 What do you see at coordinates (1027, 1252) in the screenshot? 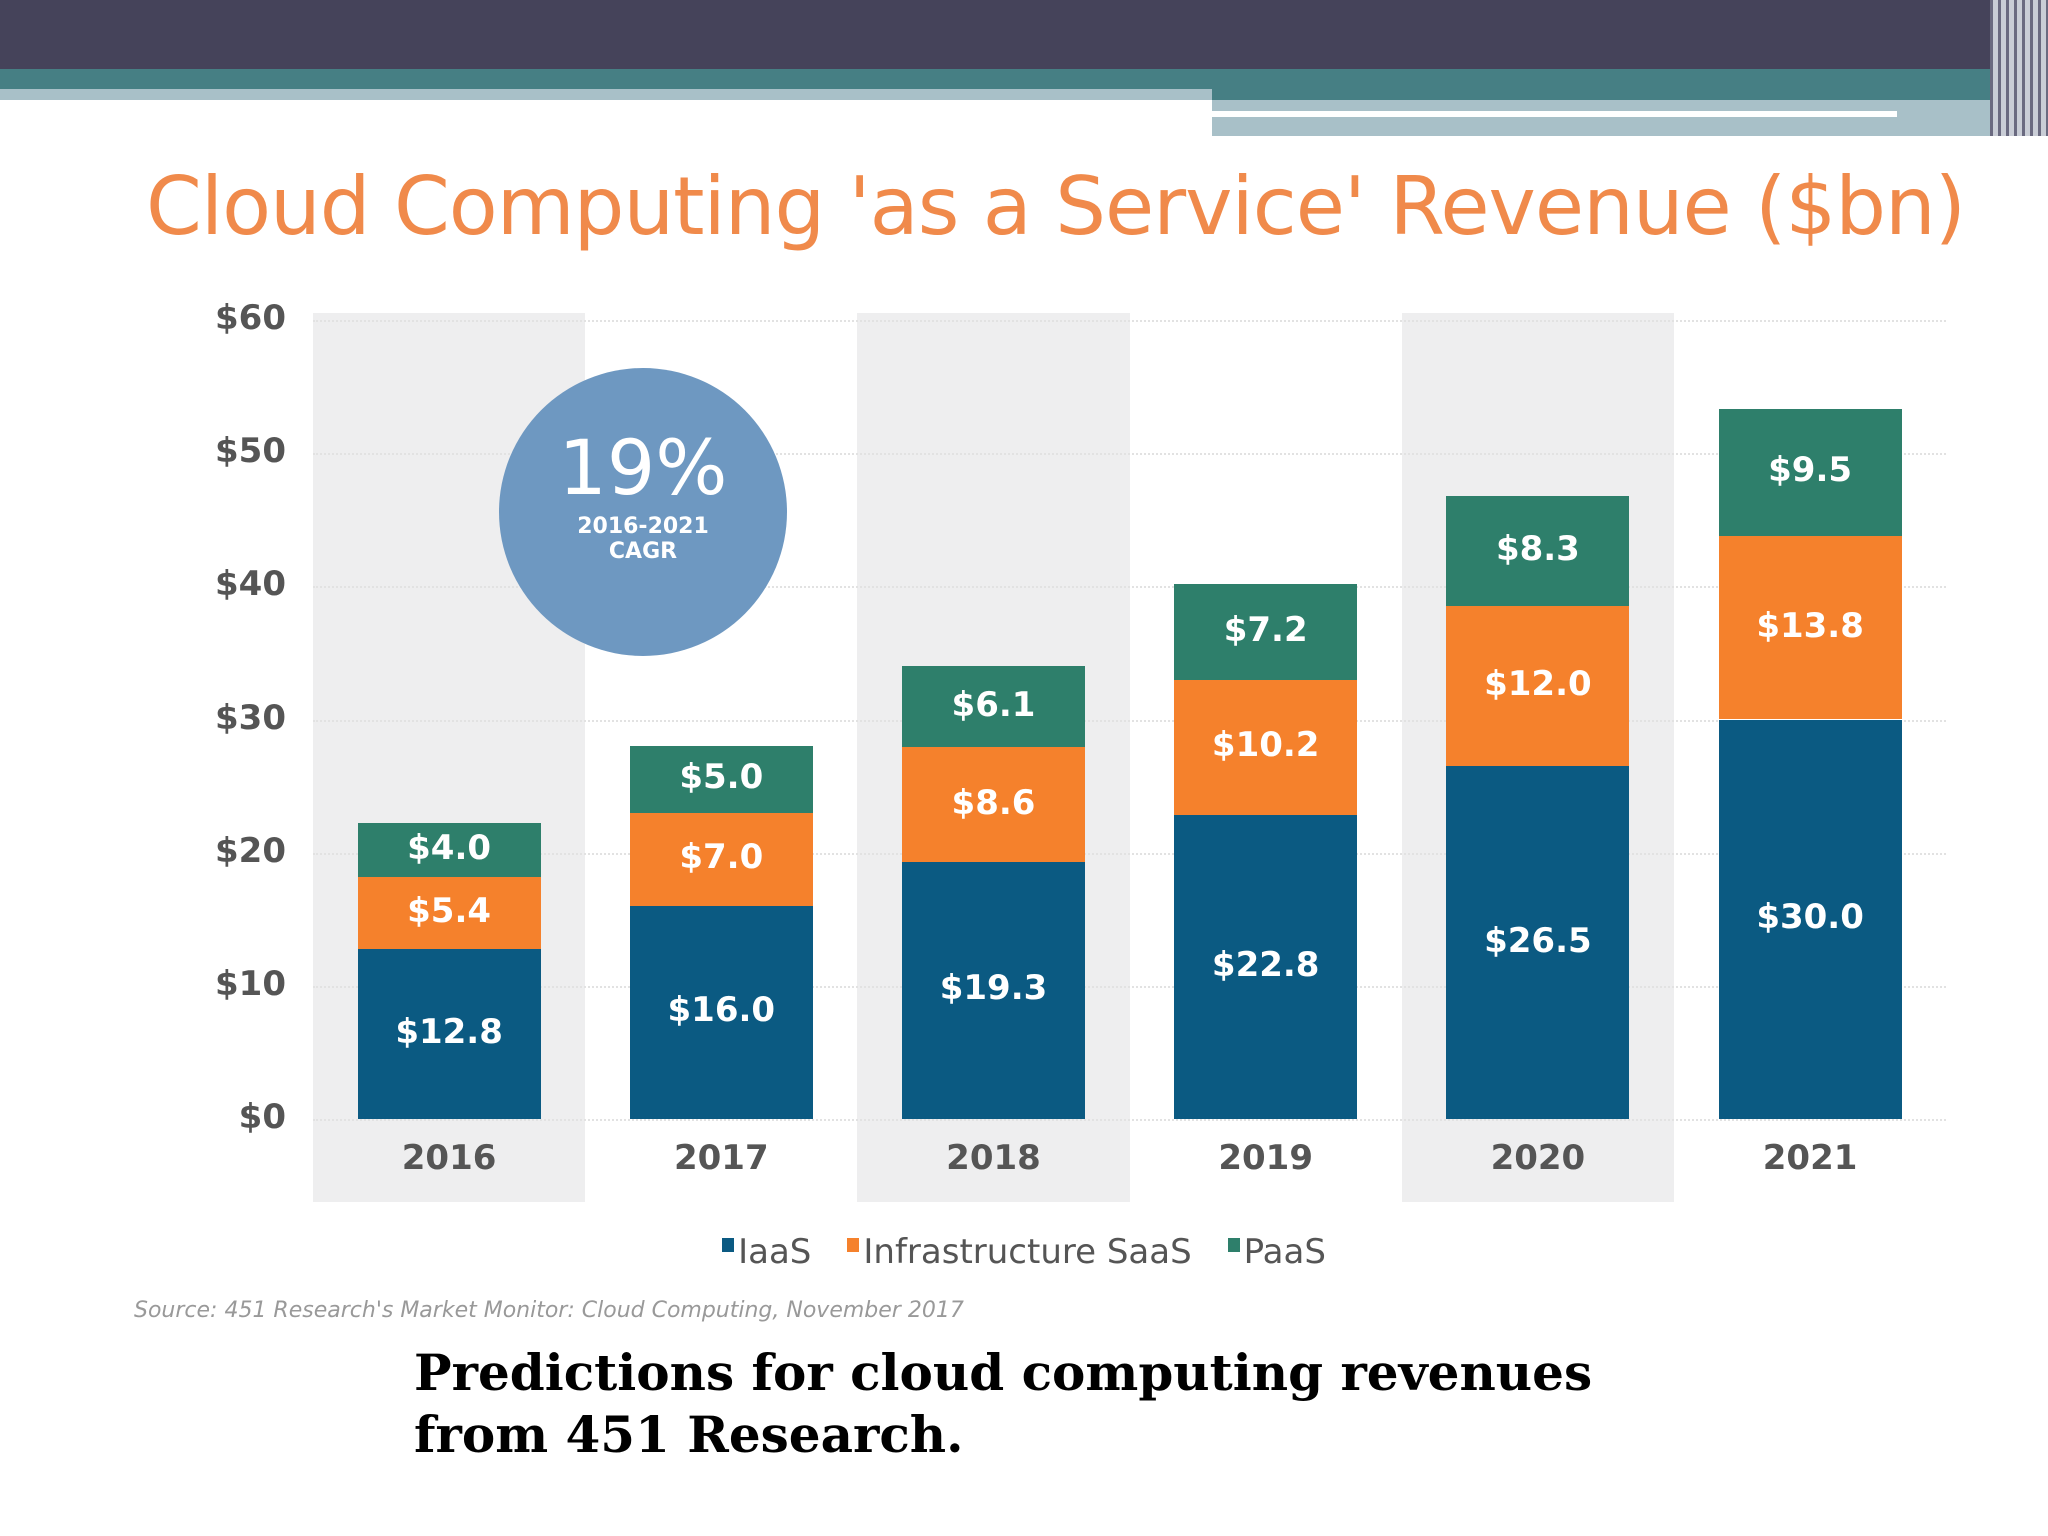
I see `legend-label: Infrastructure SaaS` at bounding box center [1027, 1252].